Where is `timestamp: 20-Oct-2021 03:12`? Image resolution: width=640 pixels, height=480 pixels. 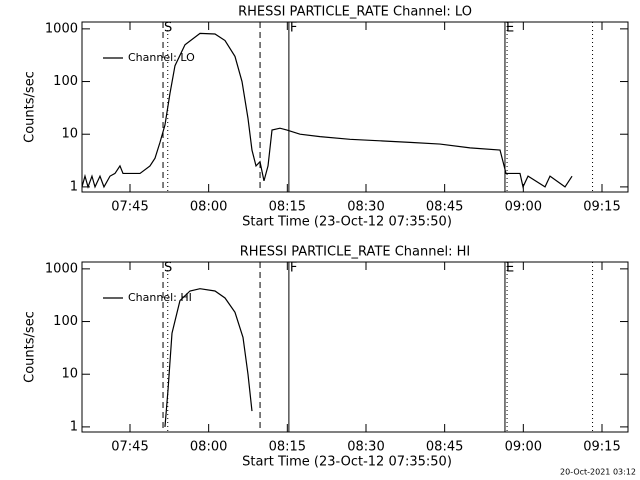
timestamp: 20-Oct-2021 03:12 is located at coordinates (598, 472).